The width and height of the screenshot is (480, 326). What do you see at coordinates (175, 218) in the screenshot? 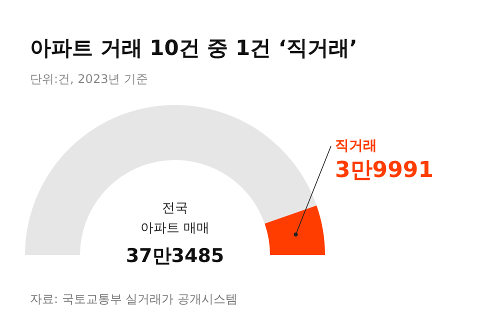
I see `text: 전국 아파트 매매` at bounding box center [175, 218].